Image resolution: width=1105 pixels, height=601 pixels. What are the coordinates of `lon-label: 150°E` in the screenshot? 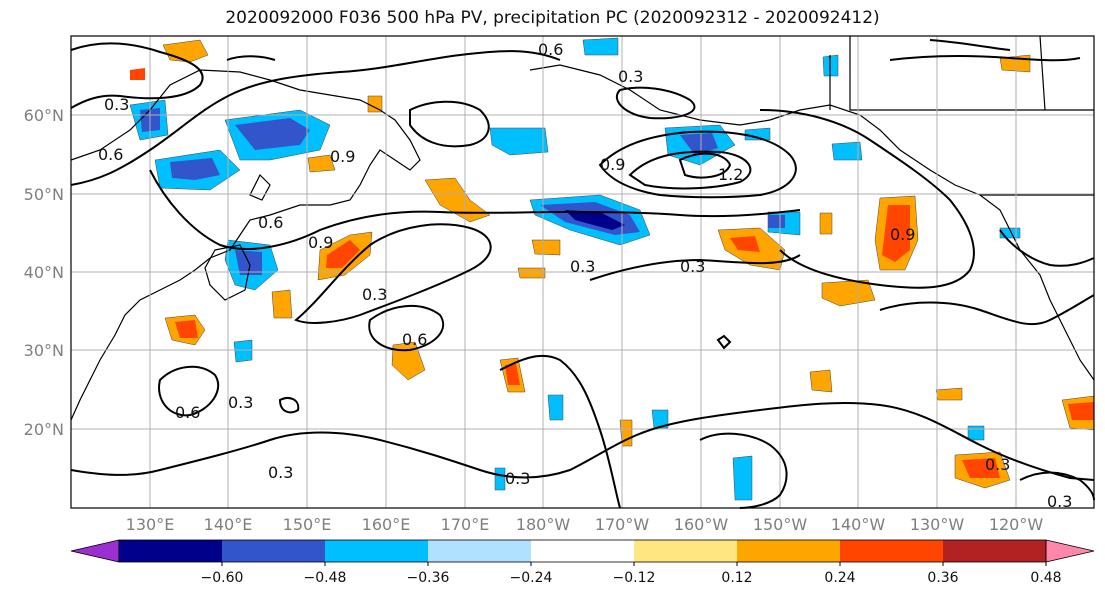 It's located at (307, 524).